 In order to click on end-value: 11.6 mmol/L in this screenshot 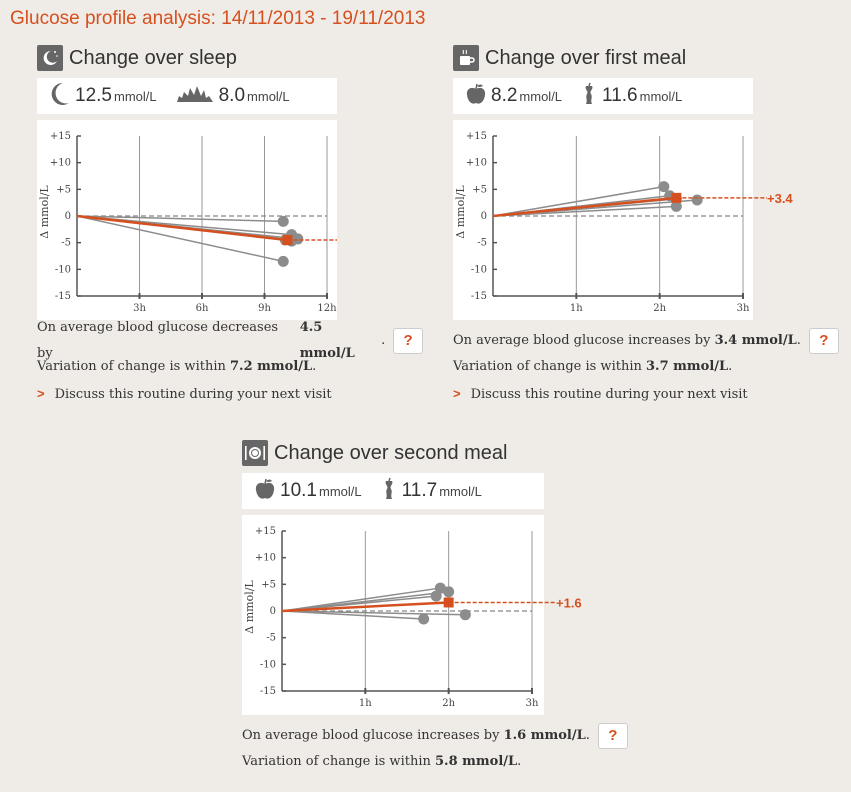, I will do `click(631, 96)`.